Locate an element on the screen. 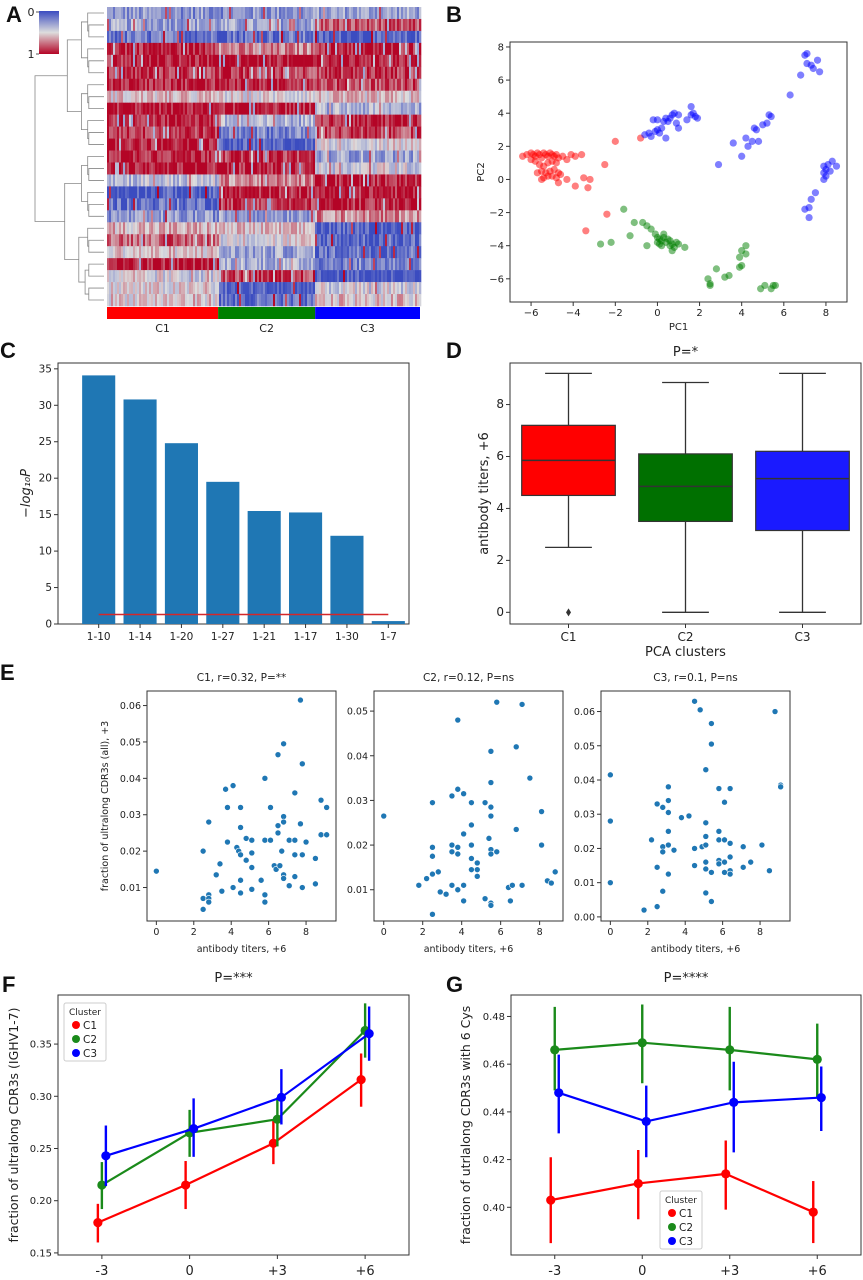  dendrogram-branch is located at coordinates (51, 148).